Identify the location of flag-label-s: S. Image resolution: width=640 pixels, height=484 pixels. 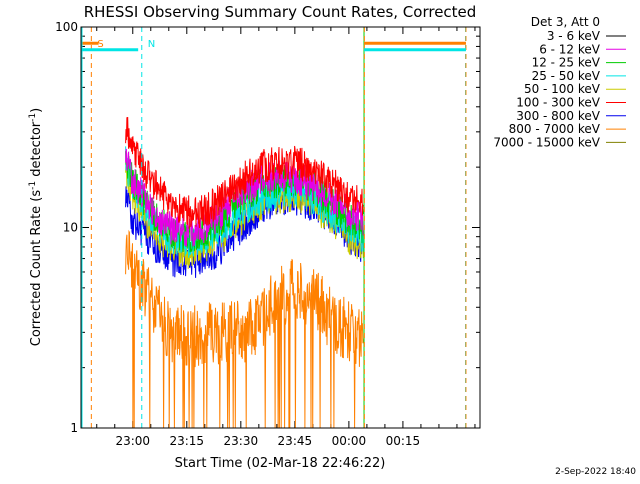
(100, 44).